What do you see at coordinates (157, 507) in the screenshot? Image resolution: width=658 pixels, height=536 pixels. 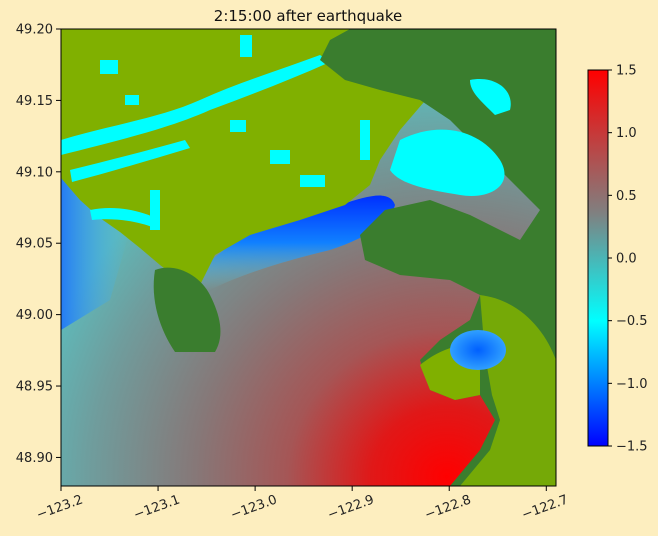 I see `x-tick-label: −123.1` at bounding box center [157, 507].